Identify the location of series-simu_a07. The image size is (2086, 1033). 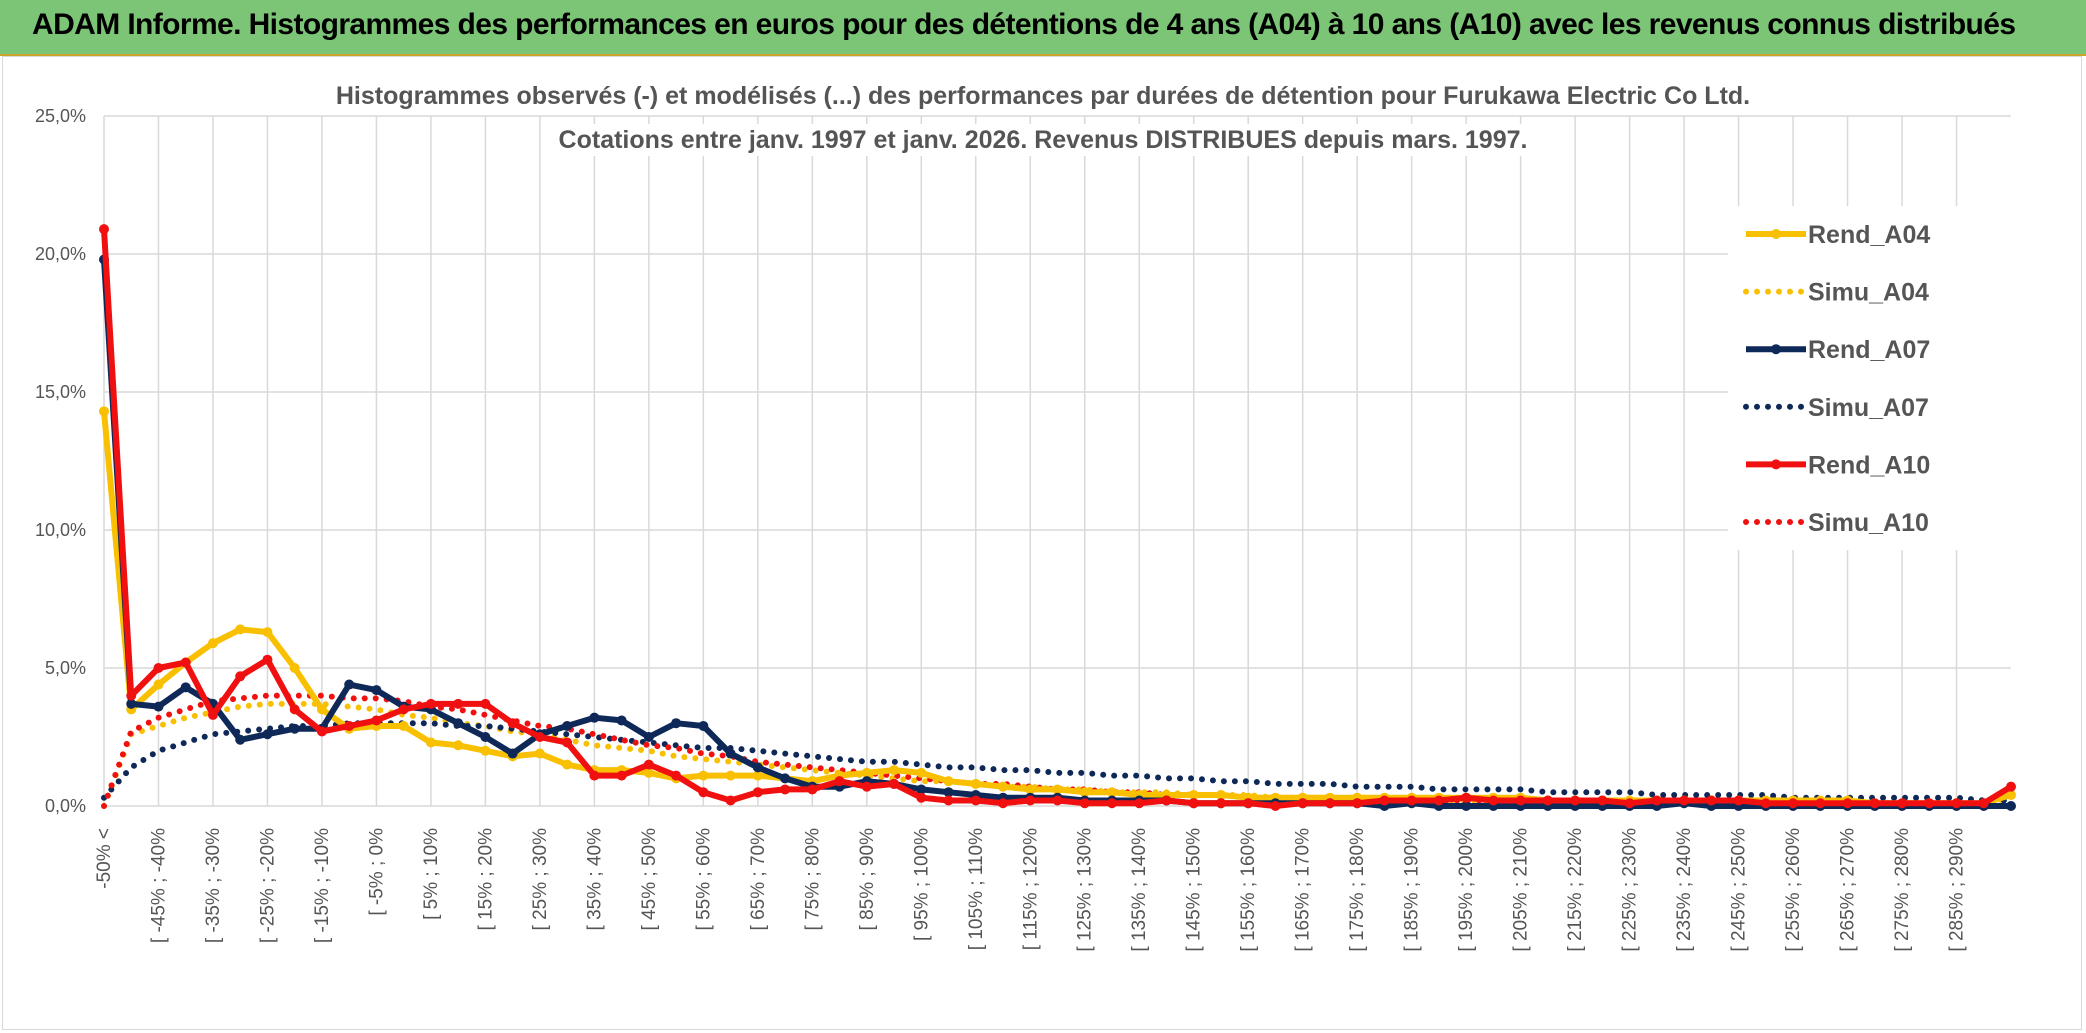
(1057, 762).